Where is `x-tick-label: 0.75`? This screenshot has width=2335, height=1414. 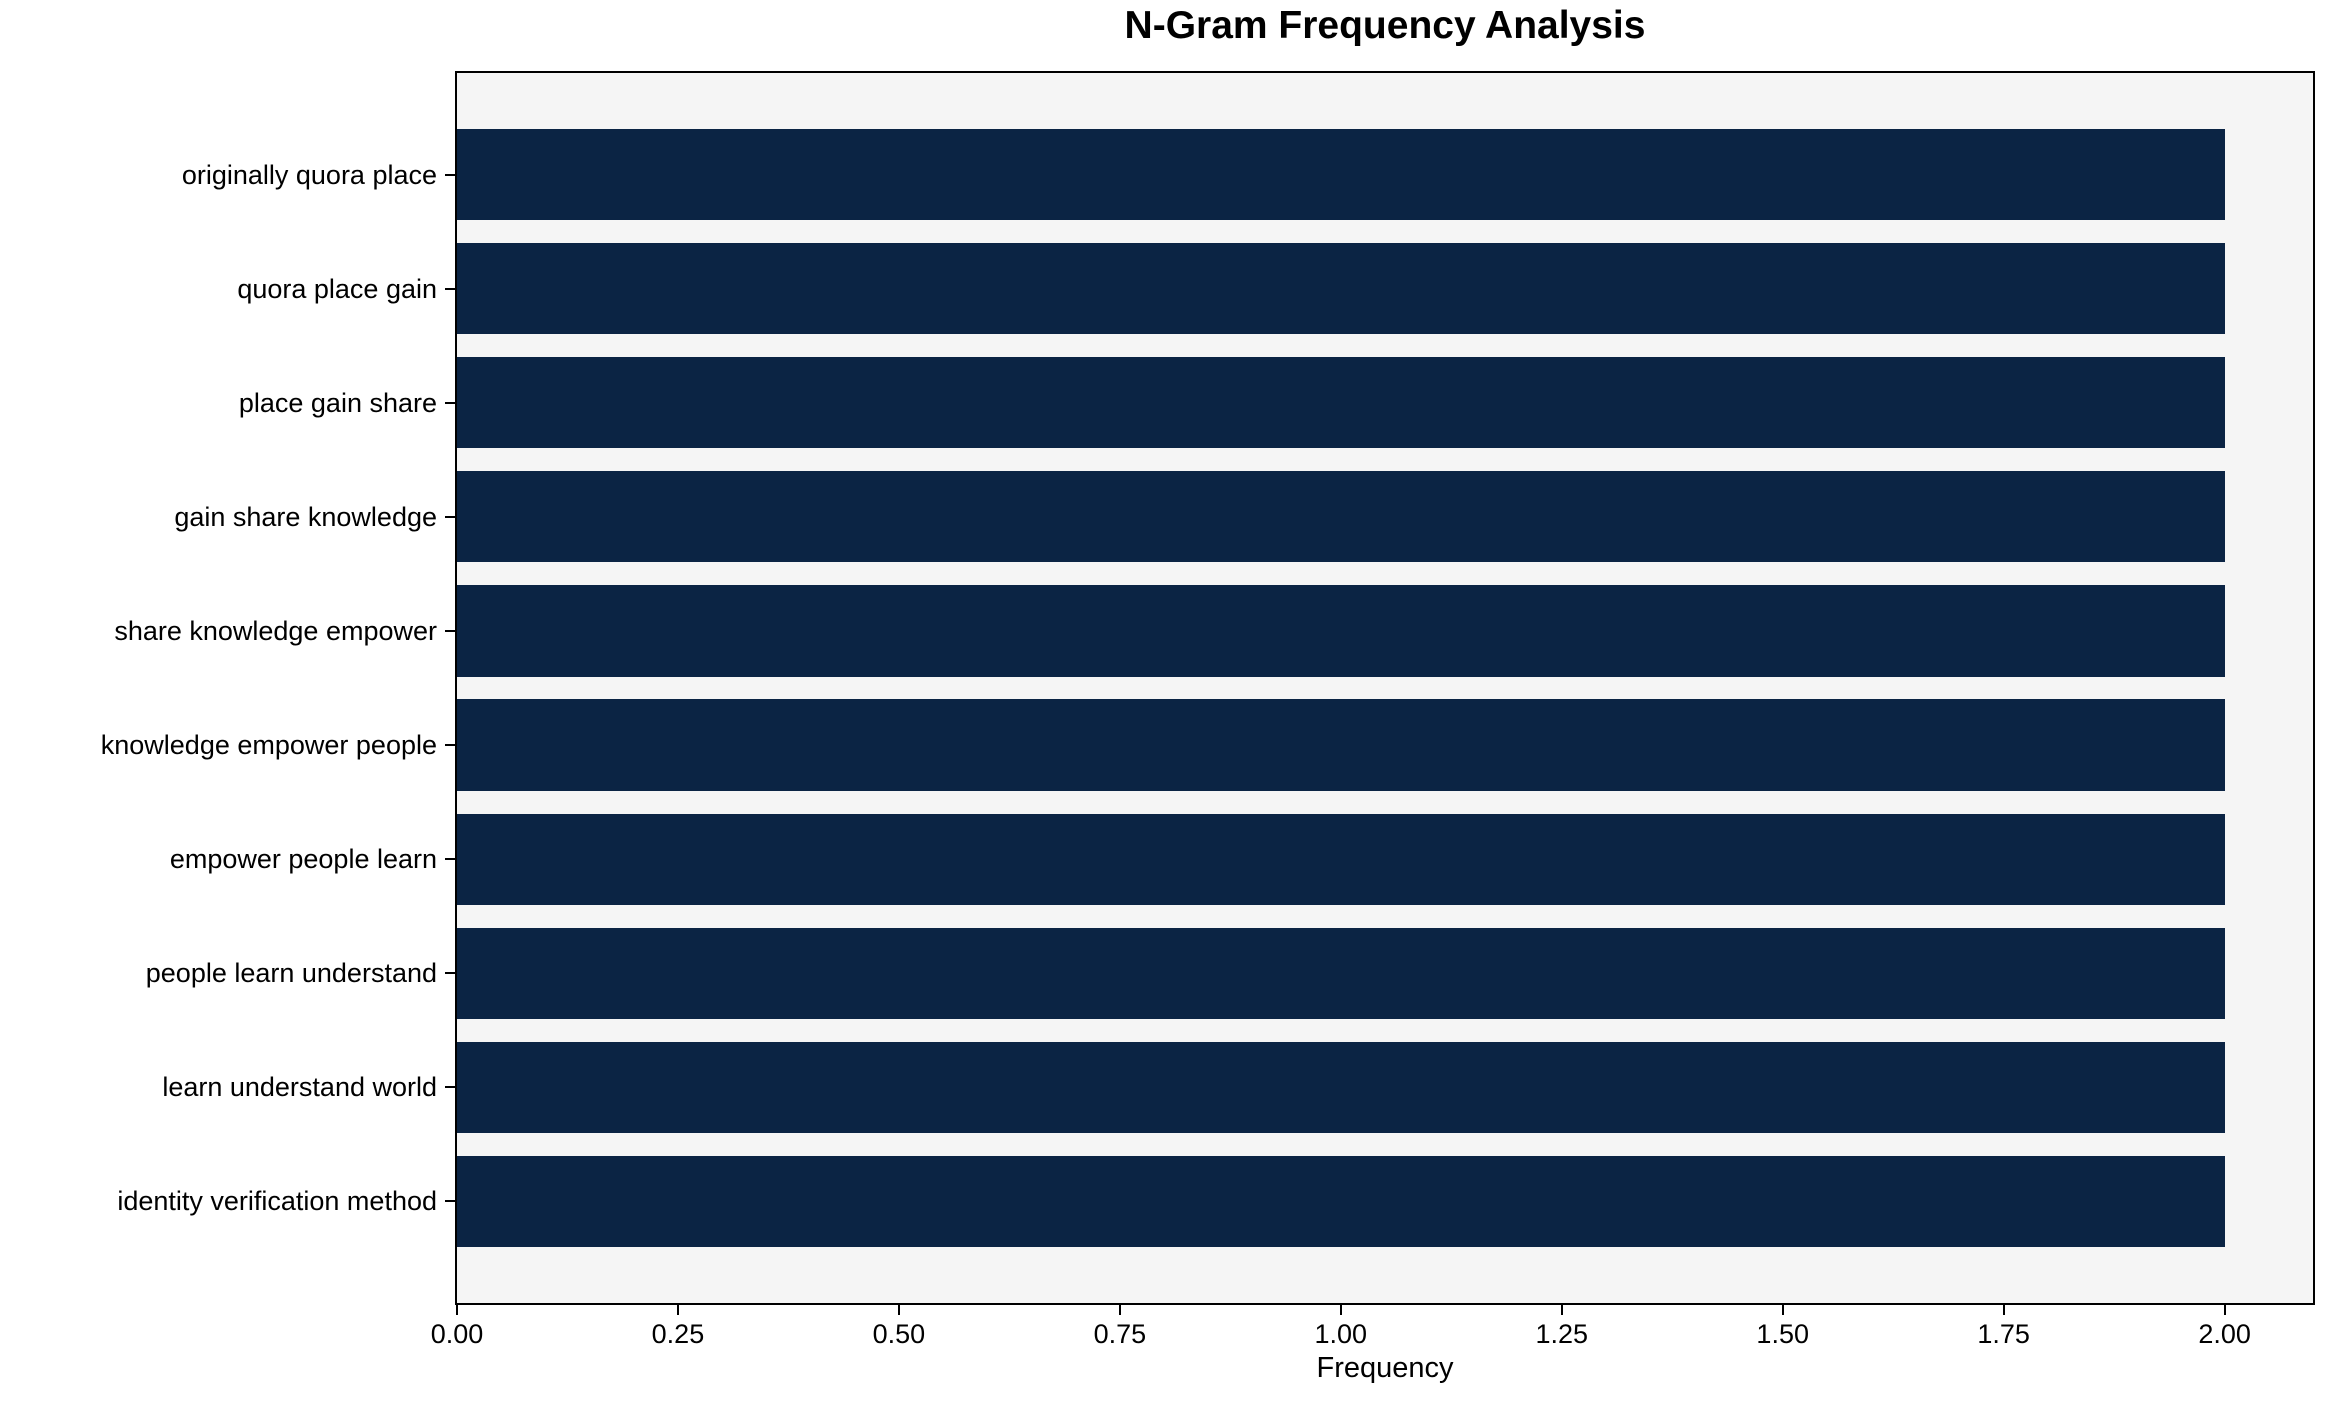
x-tick-label: 0.75 is located at coordinates (1120, 1334).